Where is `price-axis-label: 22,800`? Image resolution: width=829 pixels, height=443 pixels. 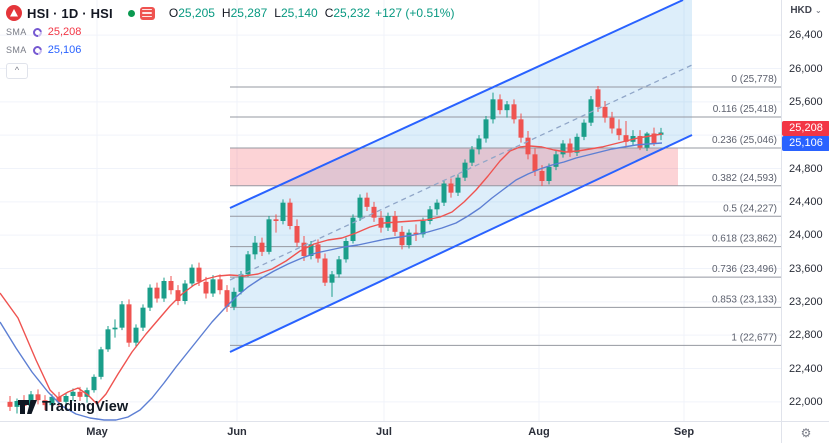 price-axis-label: 22,800 is located at coordinates (806, 335).